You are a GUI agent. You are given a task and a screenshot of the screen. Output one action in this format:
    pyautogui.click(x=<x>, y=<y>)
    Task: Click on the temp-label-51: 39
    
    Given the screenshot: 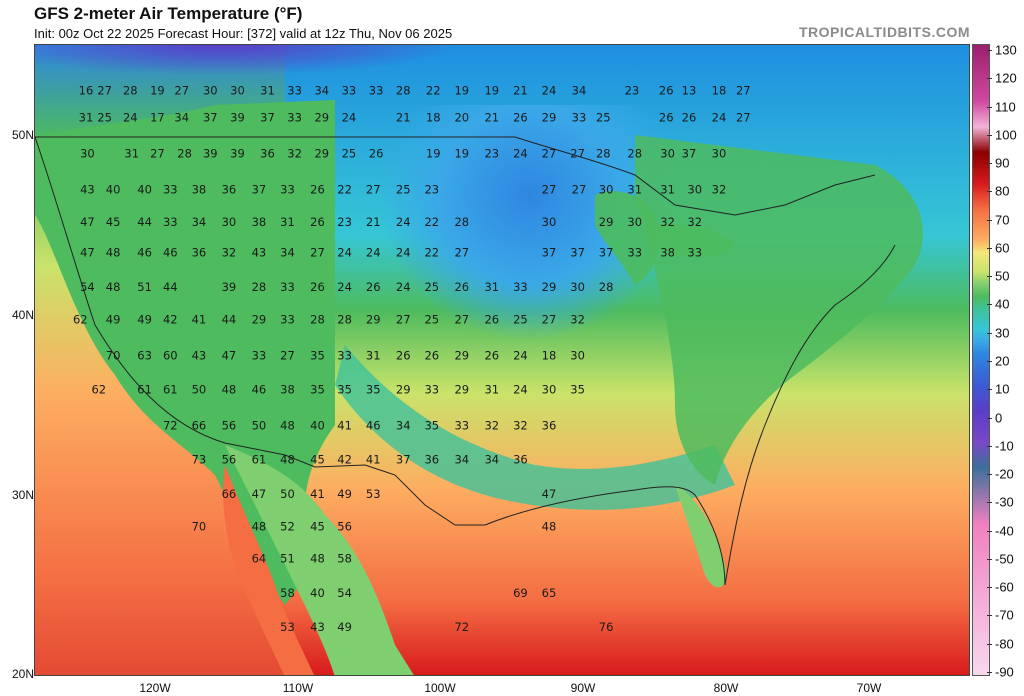 What is the action you would take?
    pyautogui.click(x=210, y=154)
    